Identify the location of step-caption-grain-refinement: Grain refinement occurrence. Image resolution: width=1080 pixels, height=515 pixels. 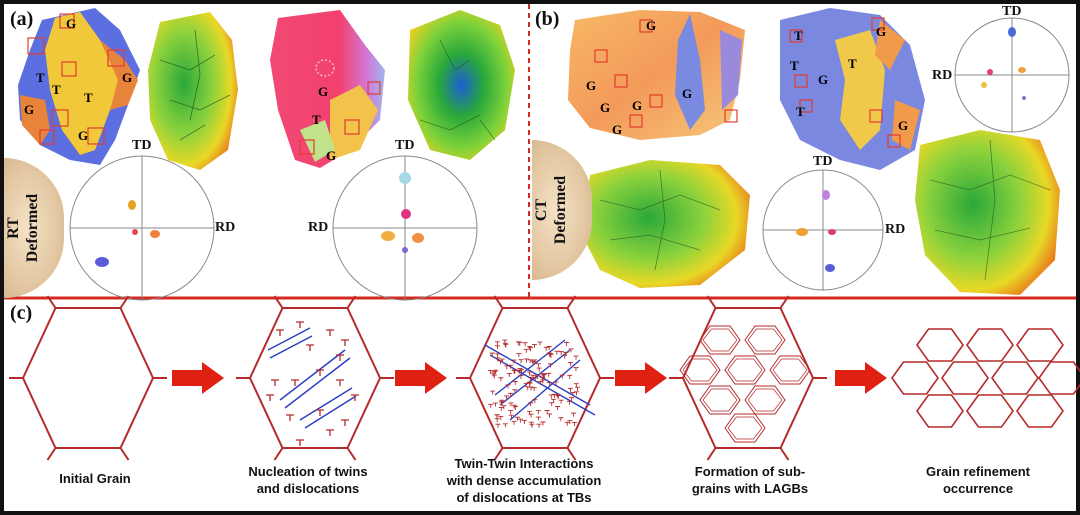
(978, 480).